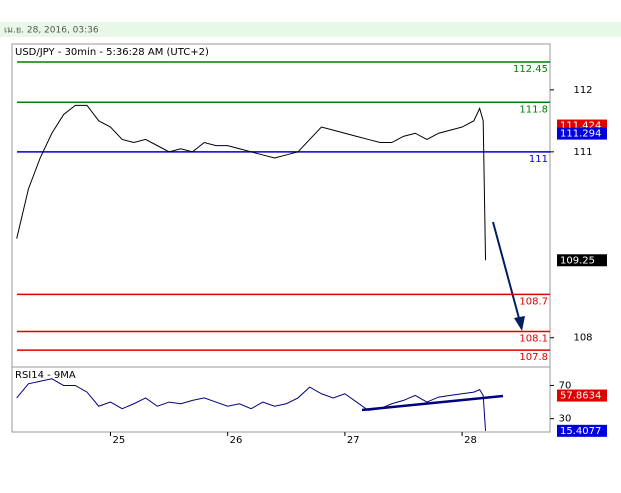 The width and height of the screenshot is (621, 493). I want to click on y-tick-label: 108, so click(582, 338).